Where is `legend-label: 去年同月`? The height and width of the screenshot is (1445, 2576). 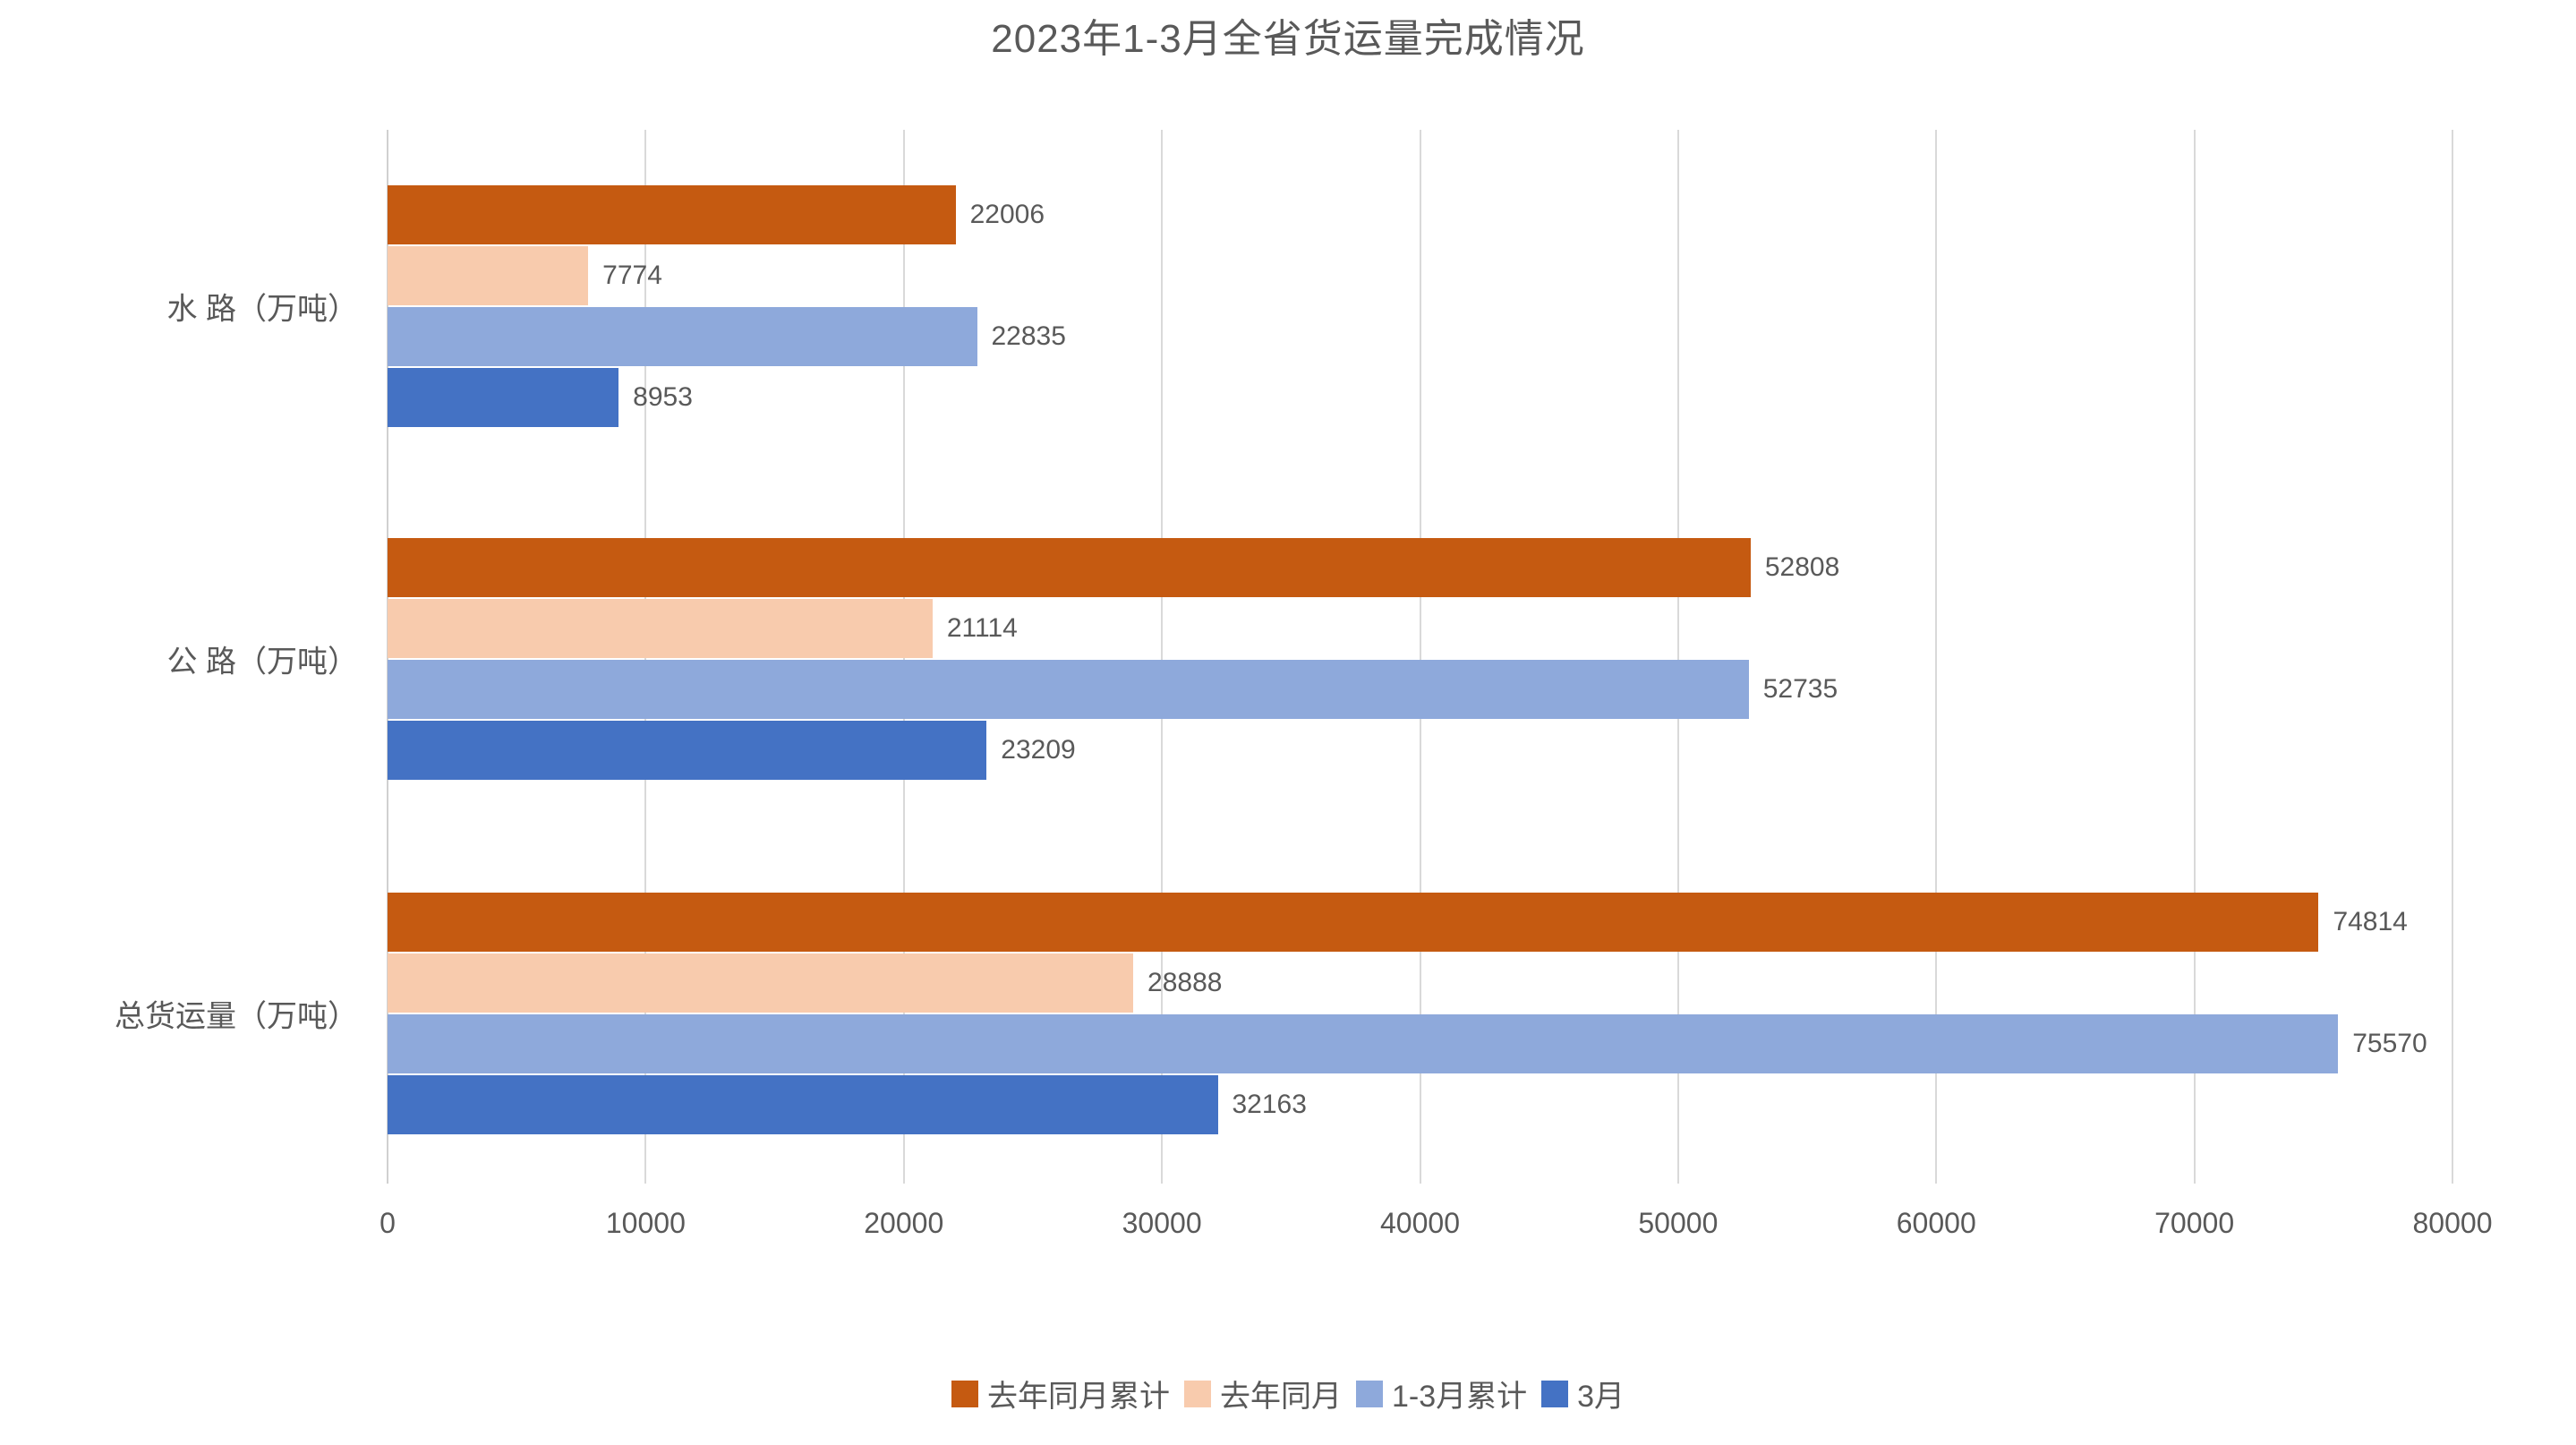
legend-label: 去年同月 is located at coordinates (1280, 1397).